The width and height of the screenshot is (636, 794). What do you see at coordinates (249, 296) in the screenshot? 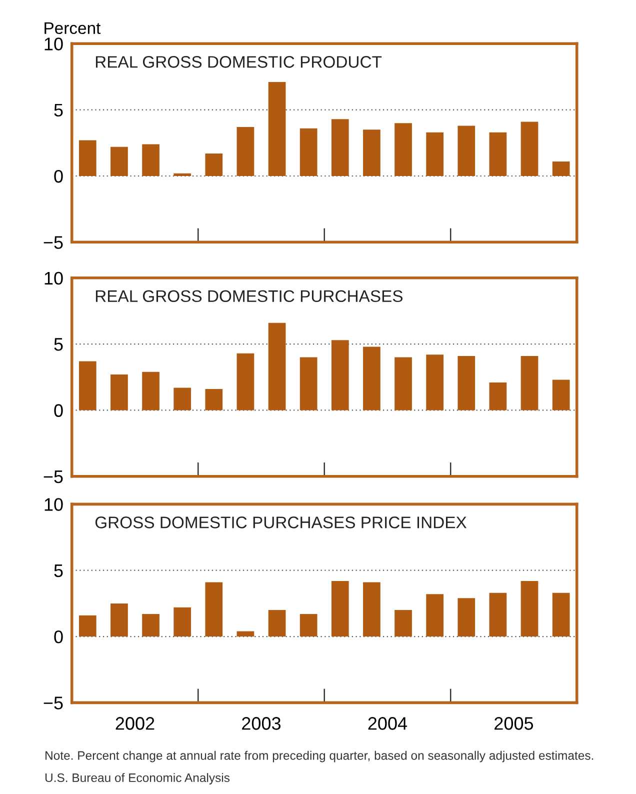
I see `text: REAL GROSS DOMESTIC PURCHASES` at bounding box center [249, 296].